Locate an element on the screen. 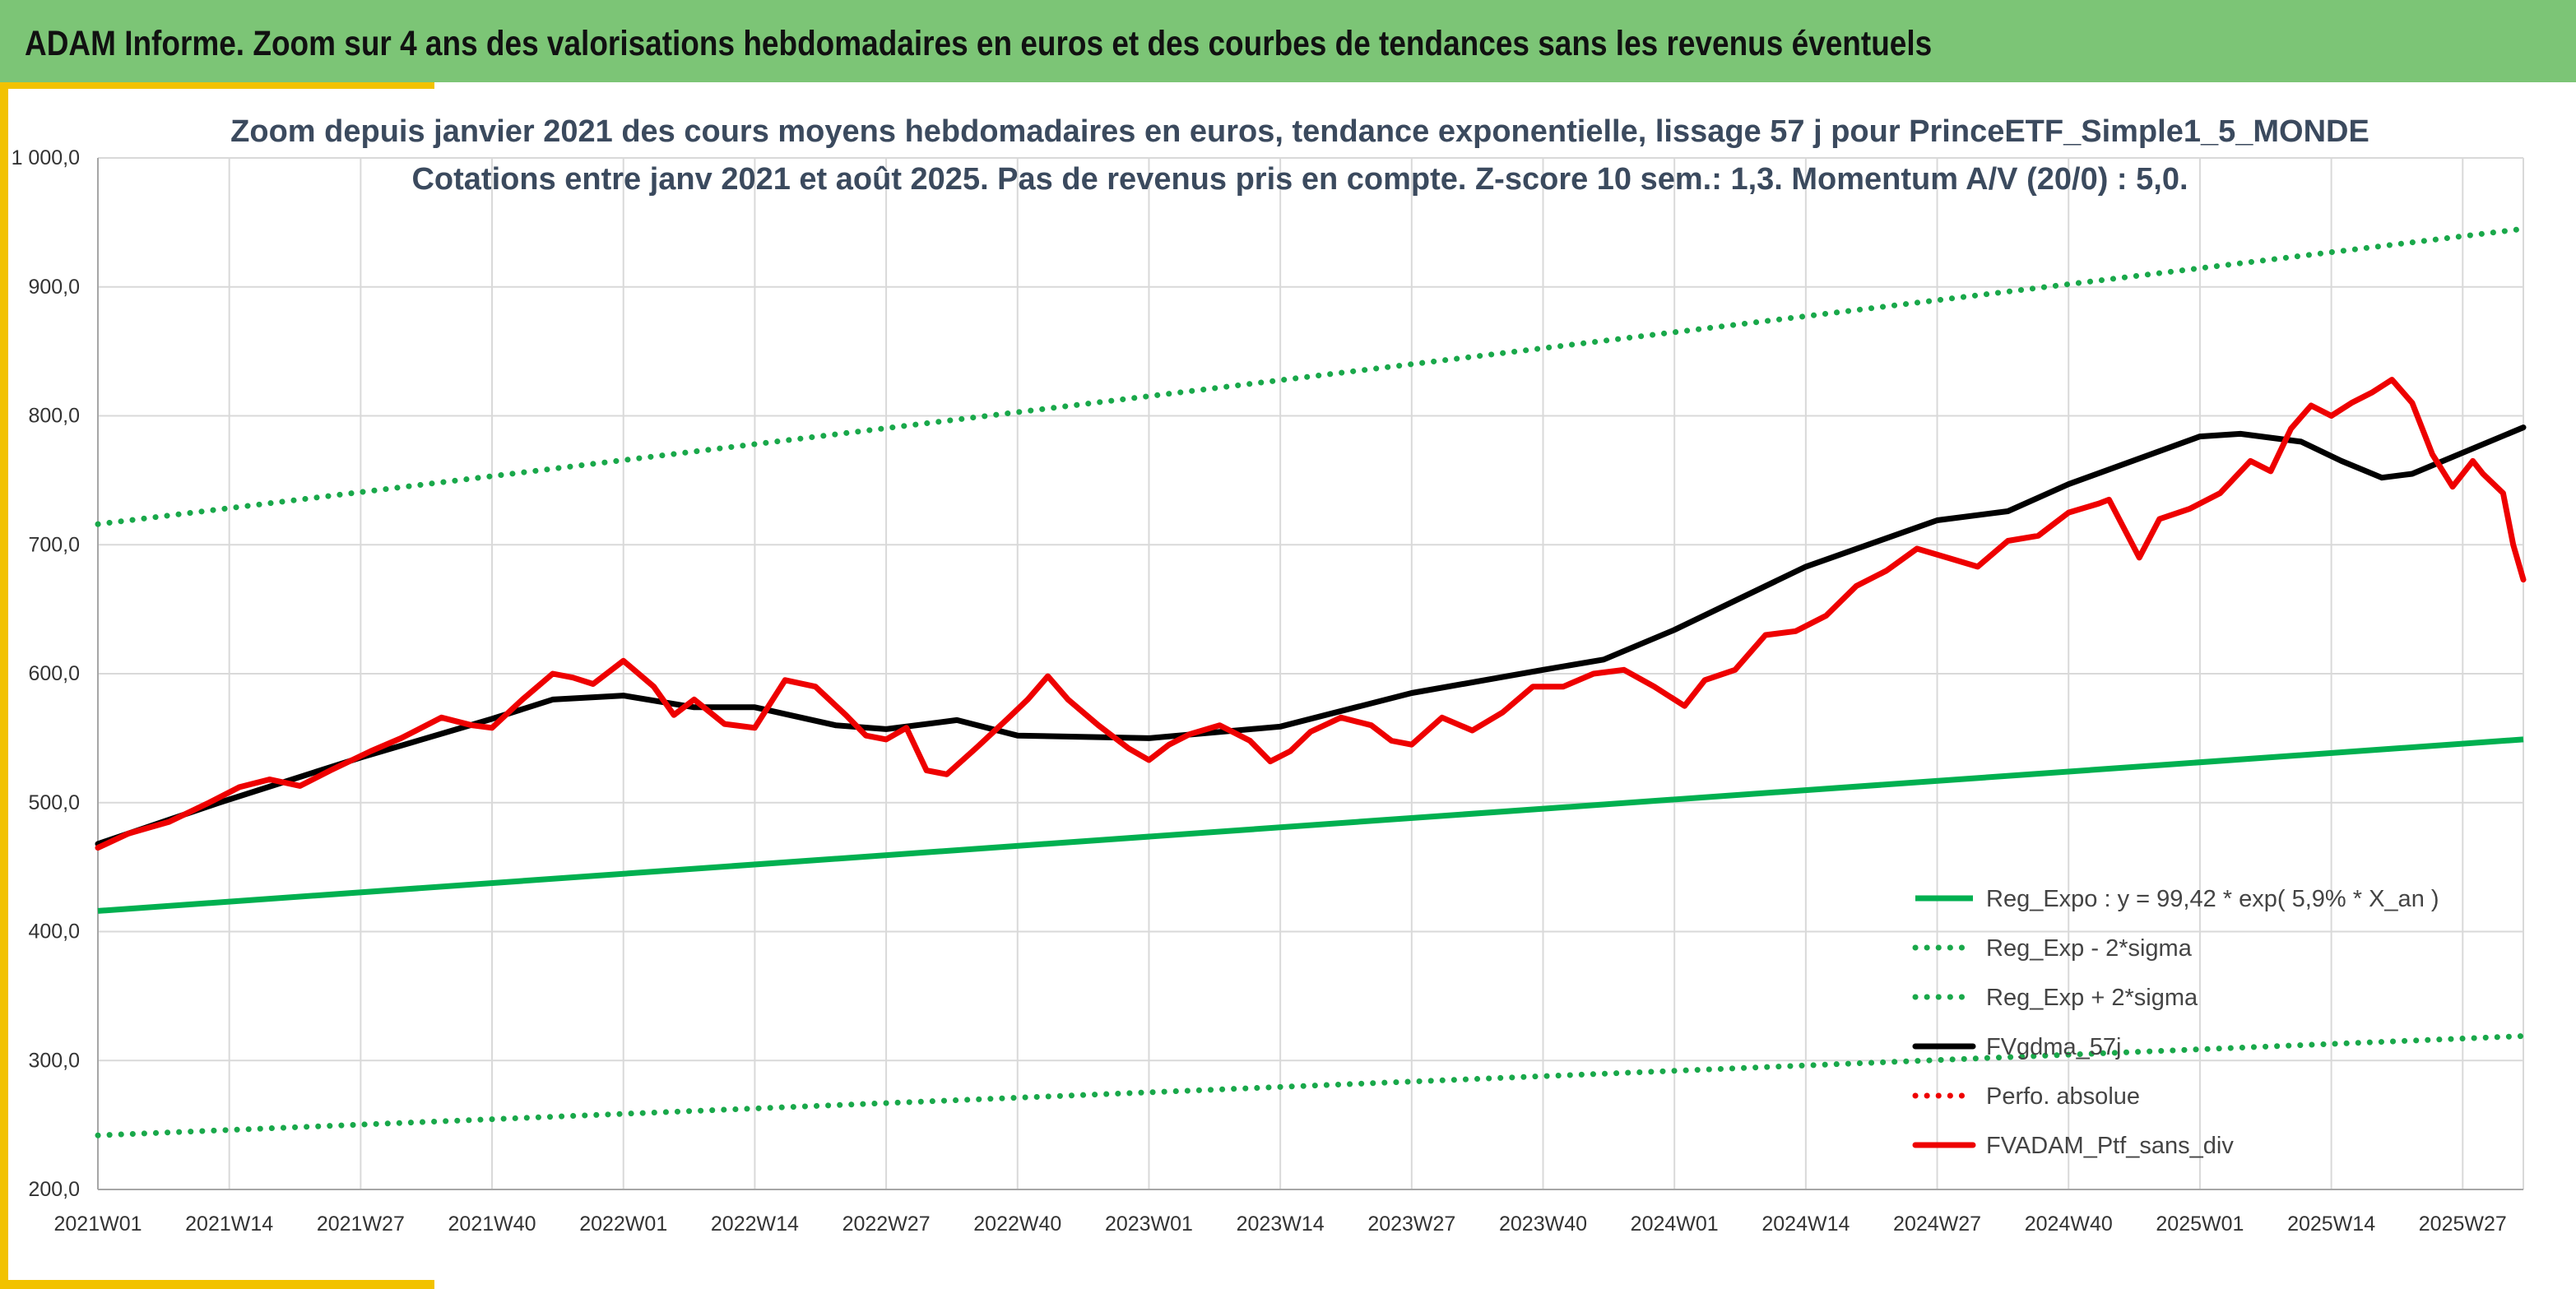  accent-bar-top is located at coordinates (217, 85).